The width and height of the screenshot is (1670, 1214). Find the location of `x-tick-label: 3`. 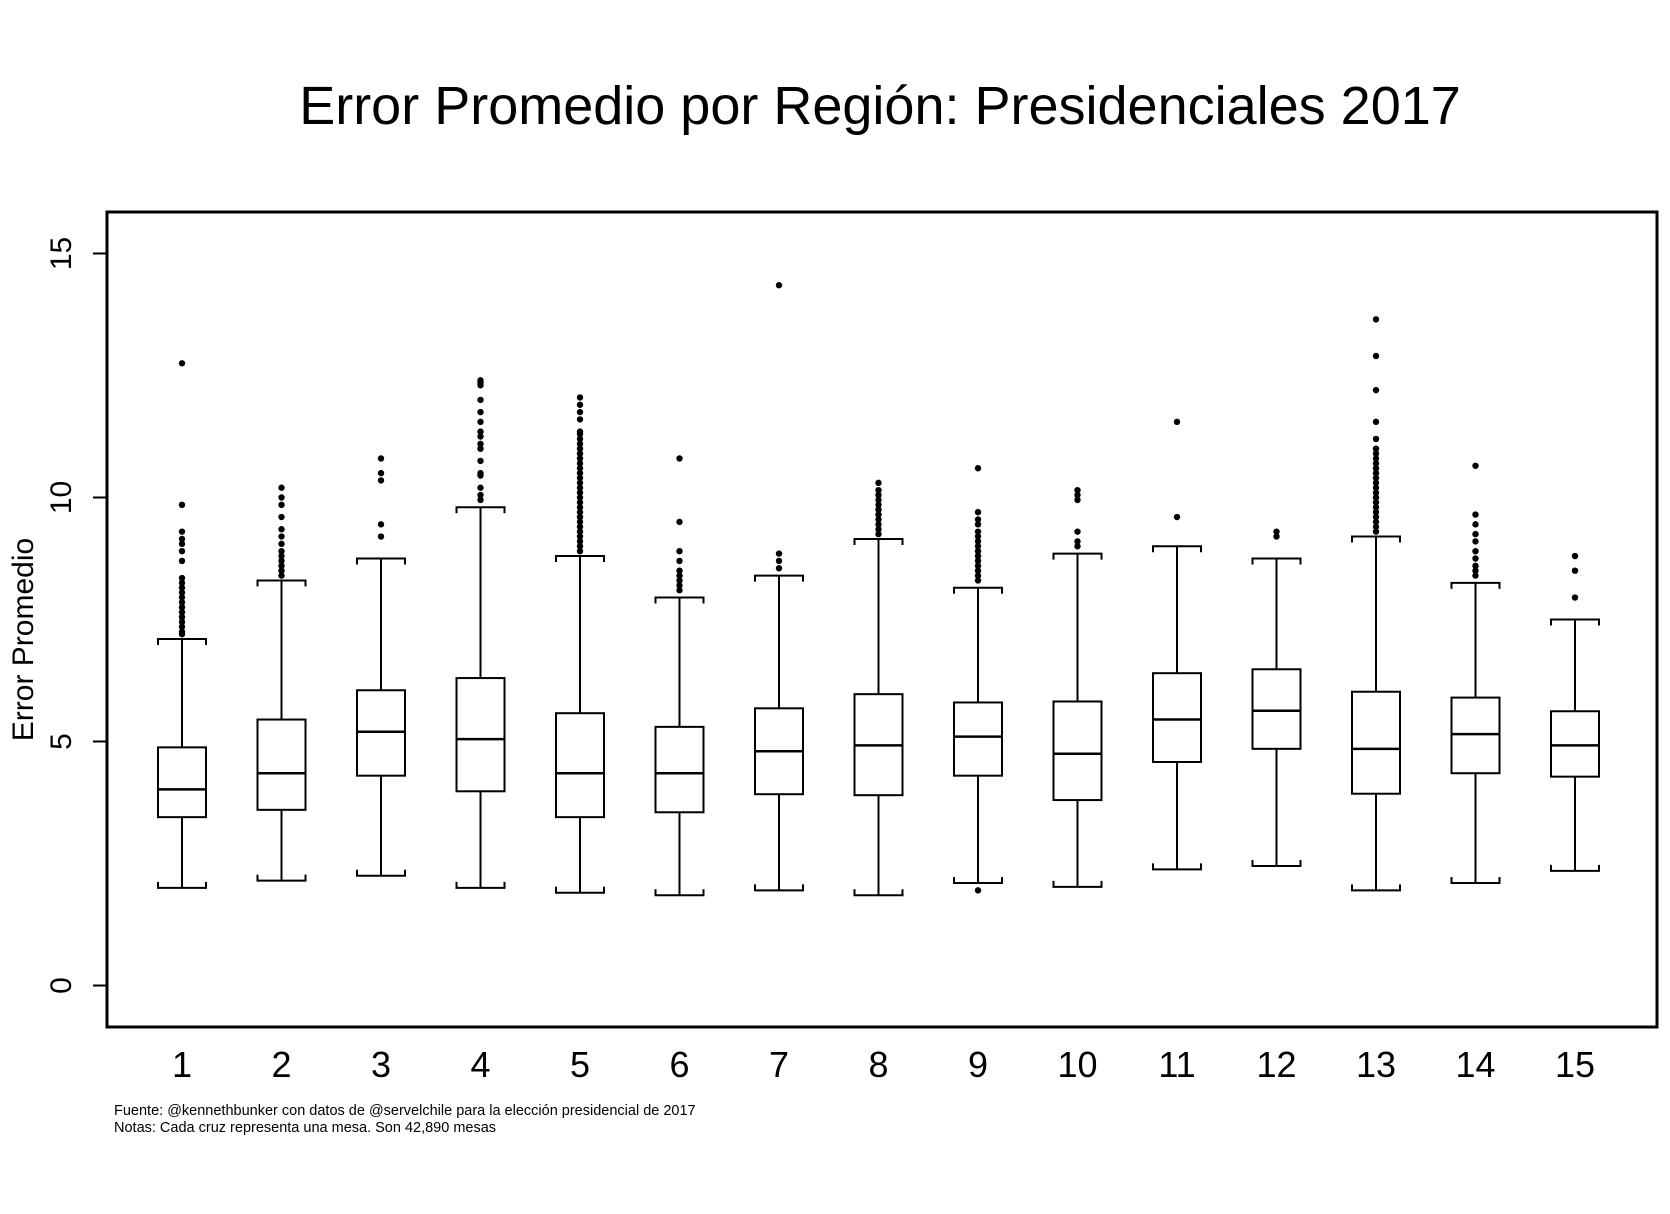

x-tick-label: 3 is located at coordinates (381, 1064).